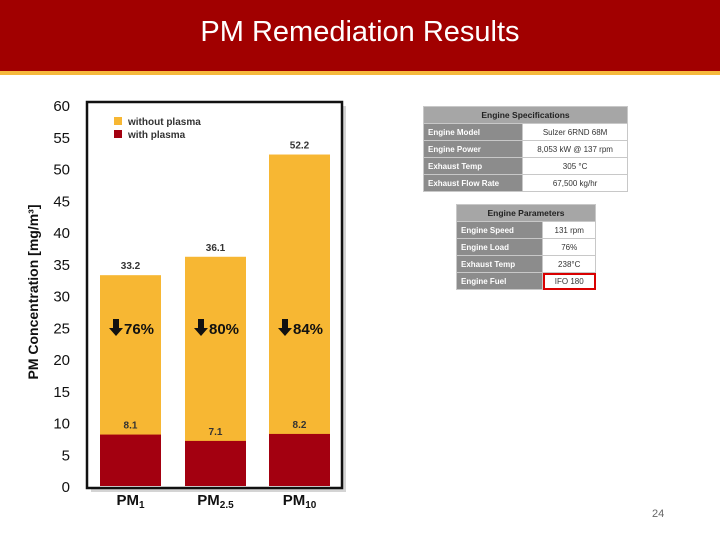 The height and width of the screenshot is (540, 720). What do you see at coordinates (569, 230) in the screenshot?
I see `param-value: 131 rpm` at bounding box center [569, 230].